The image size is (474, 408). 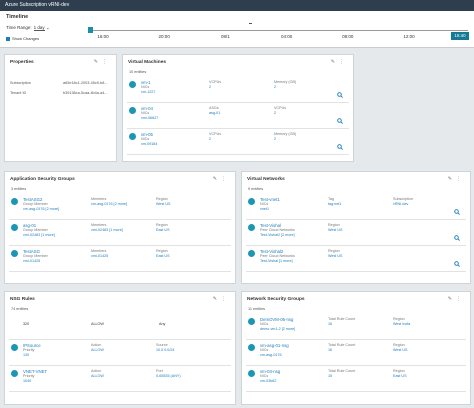 I want to click on property-label: Tenant ID, so click(x=18, y=93).